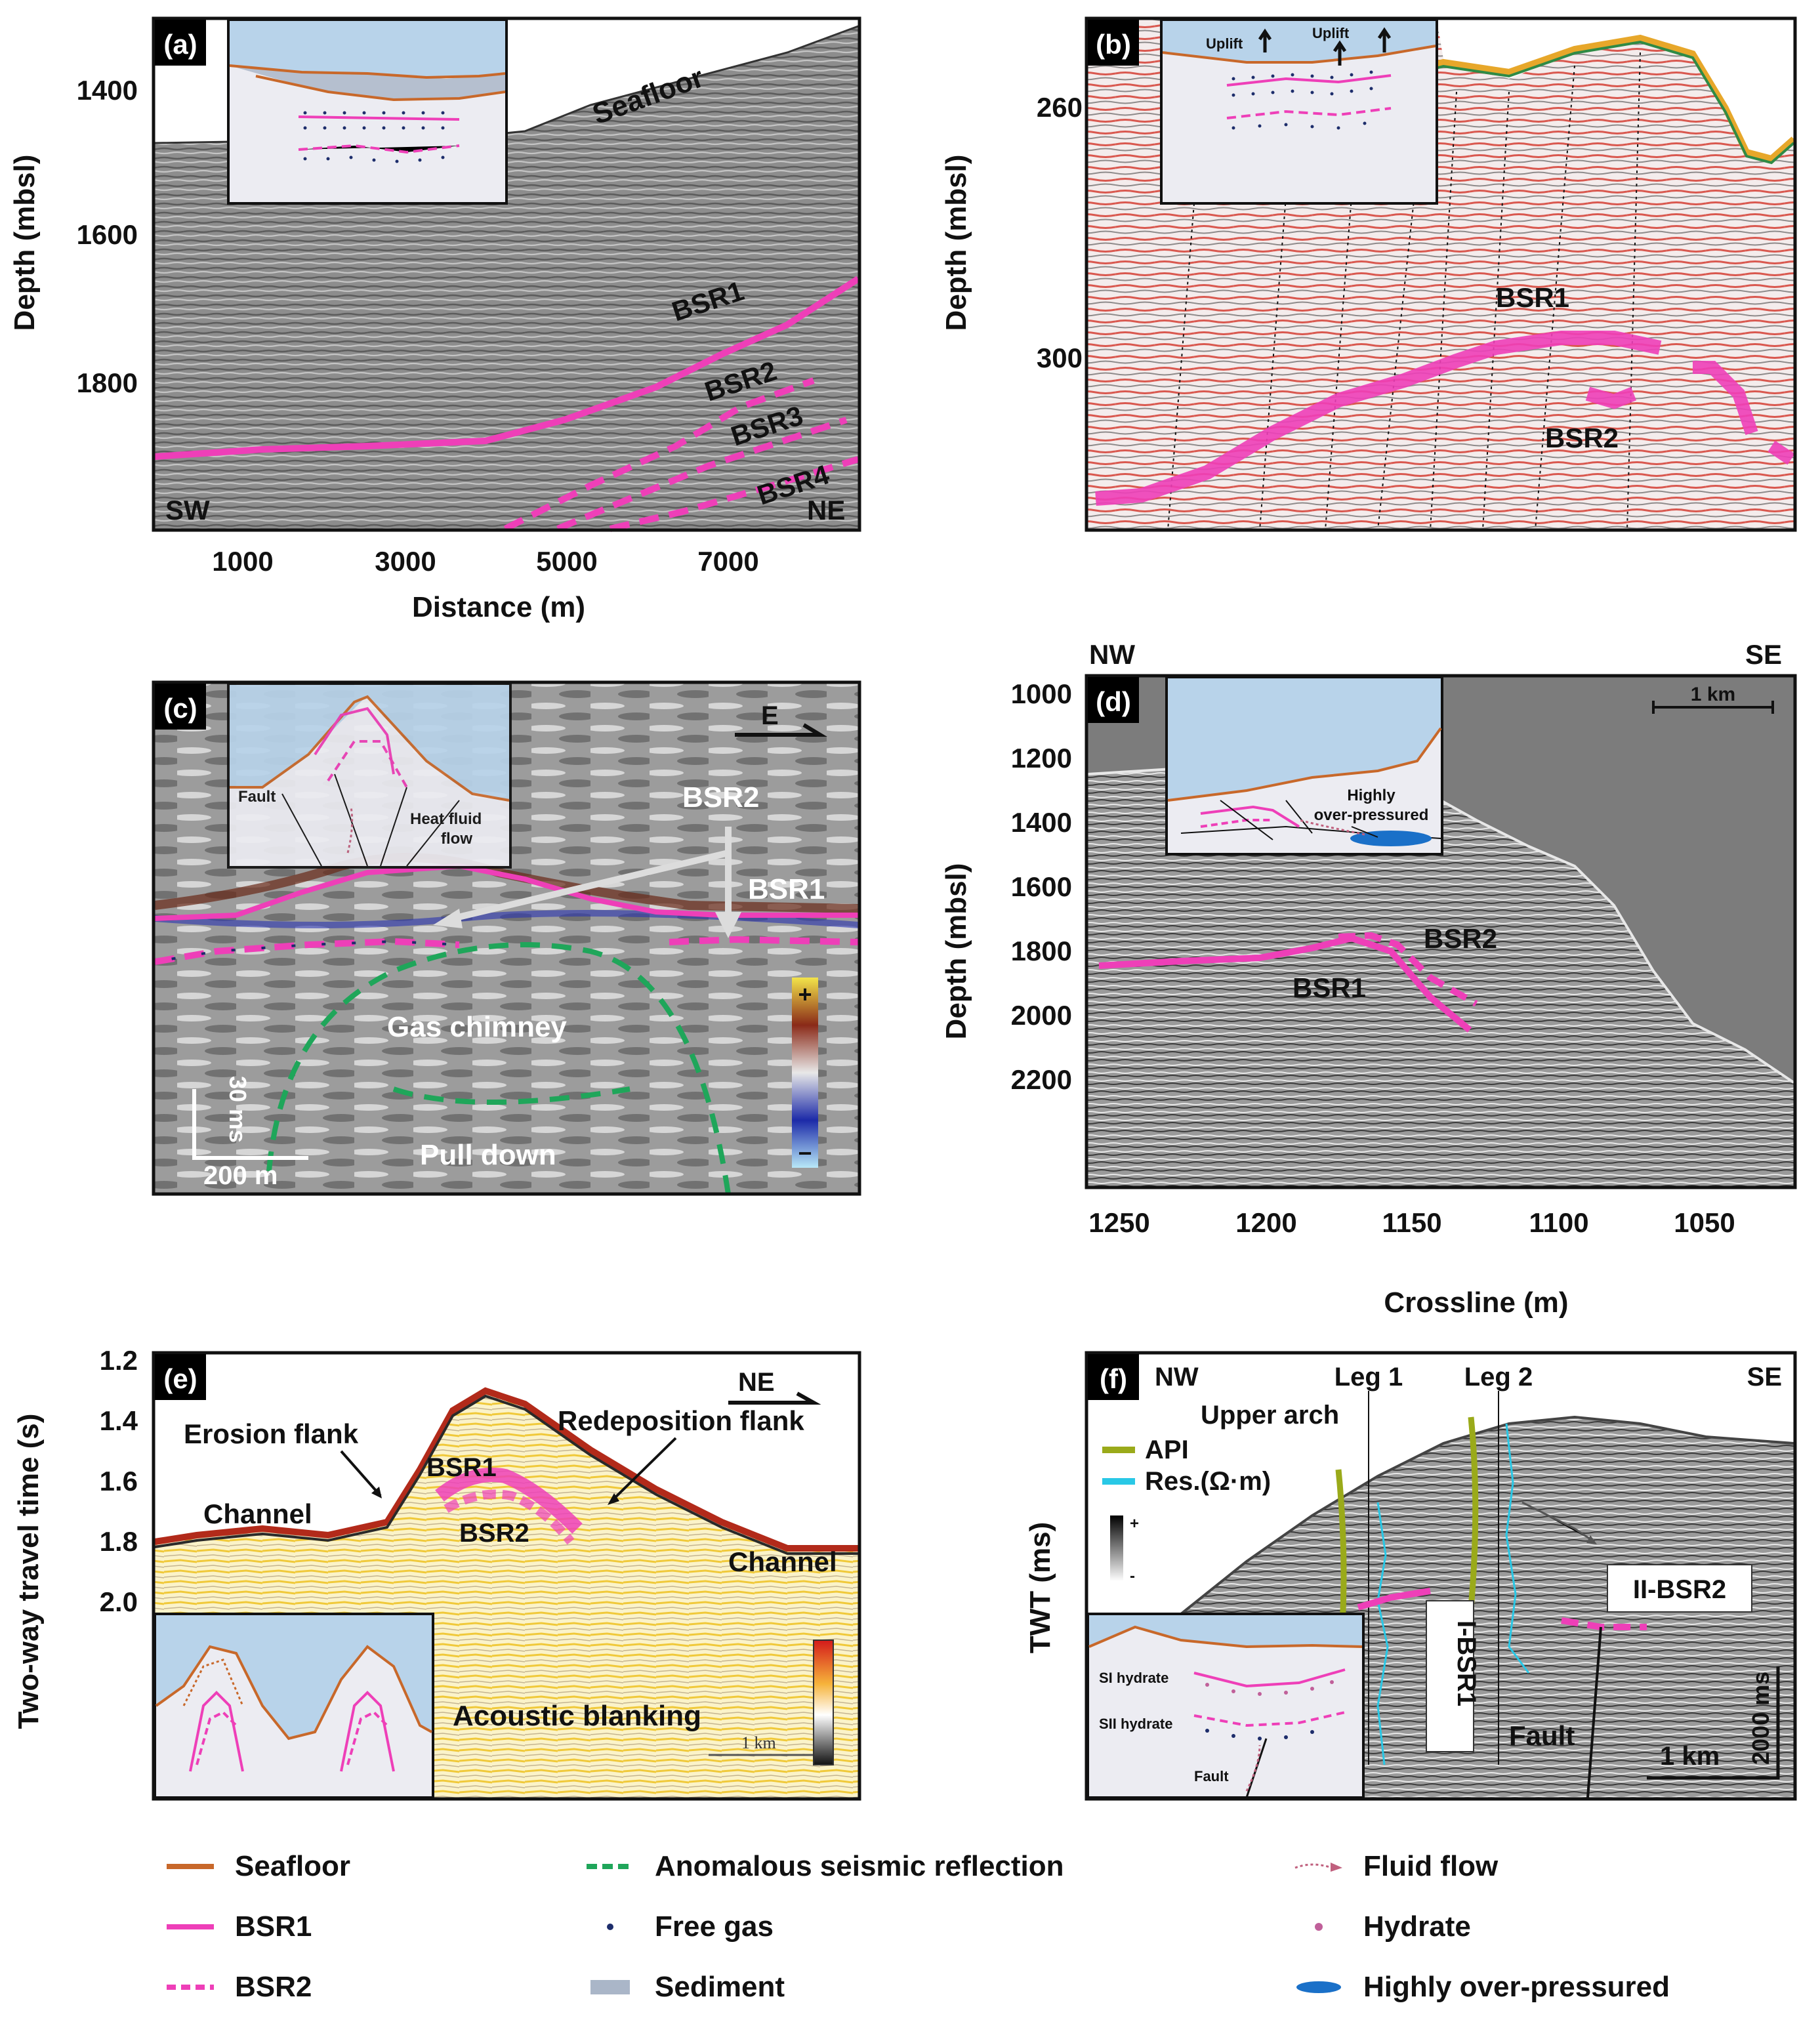  I want to click on panel-f-fault: Fault, so click(1542, 1735).